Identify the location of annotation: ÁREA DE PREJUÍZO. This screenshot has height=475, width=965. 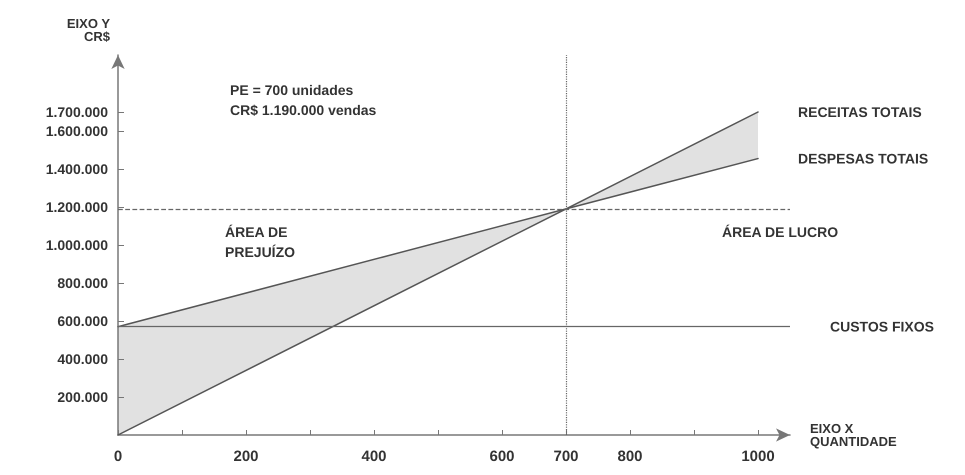
(260, 242).